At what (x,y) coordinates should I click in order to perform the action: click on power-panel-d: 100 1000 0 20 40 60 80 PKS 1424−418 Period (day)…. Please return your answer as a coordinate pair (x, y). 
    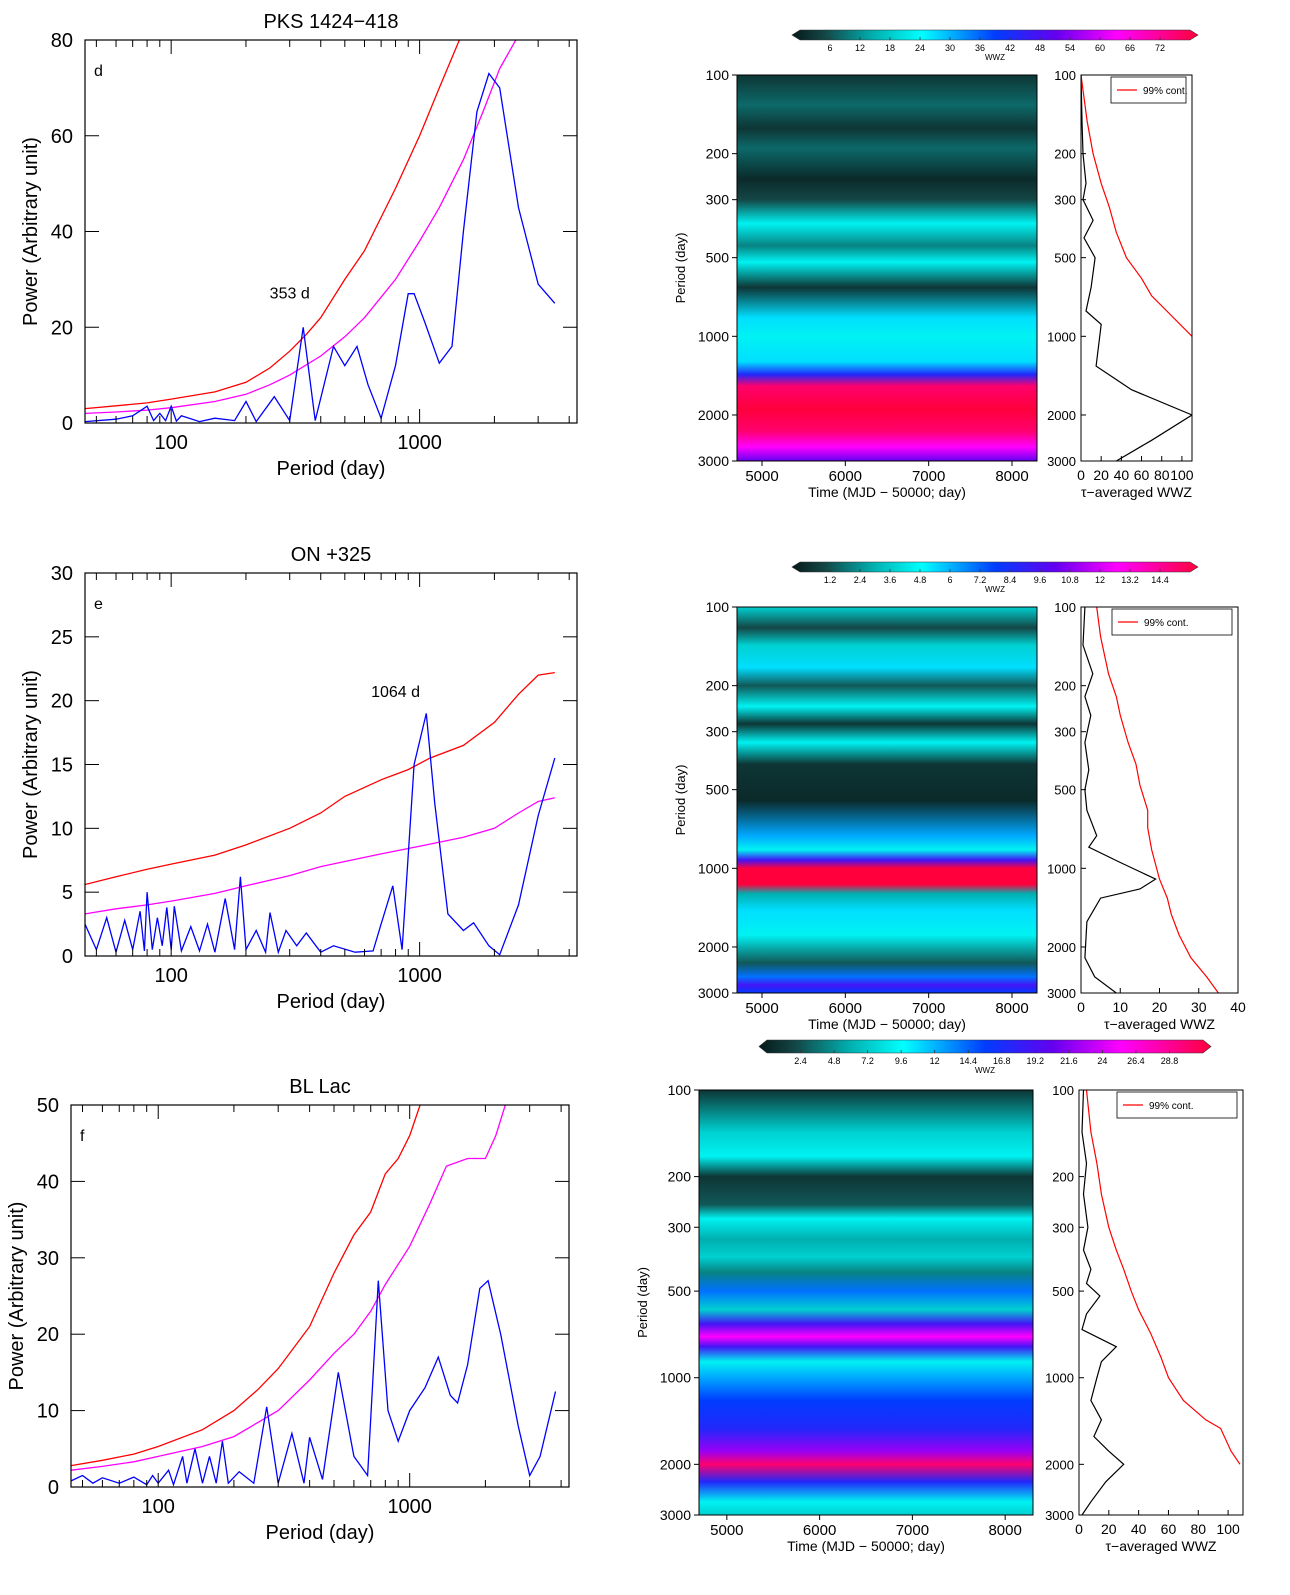
    Looking at the image, I should click on (299, 245).